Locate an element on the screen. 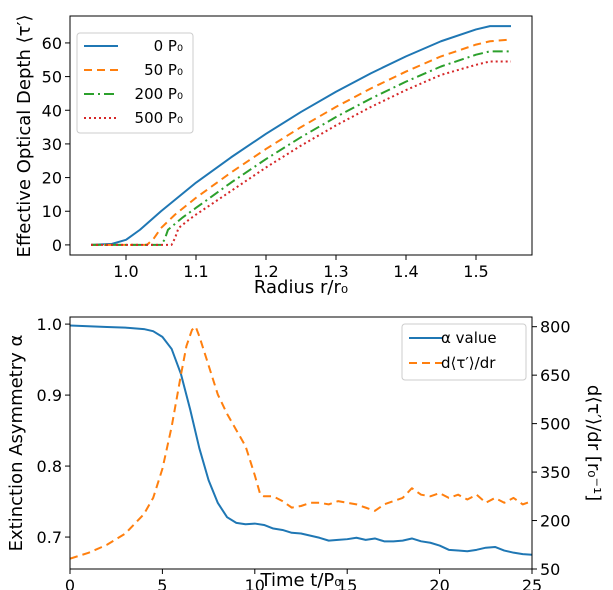 Image resolution: width=613 pixels, height=590 pixels. x-tick-label: 1.5 is located at coordinates (475, 271).